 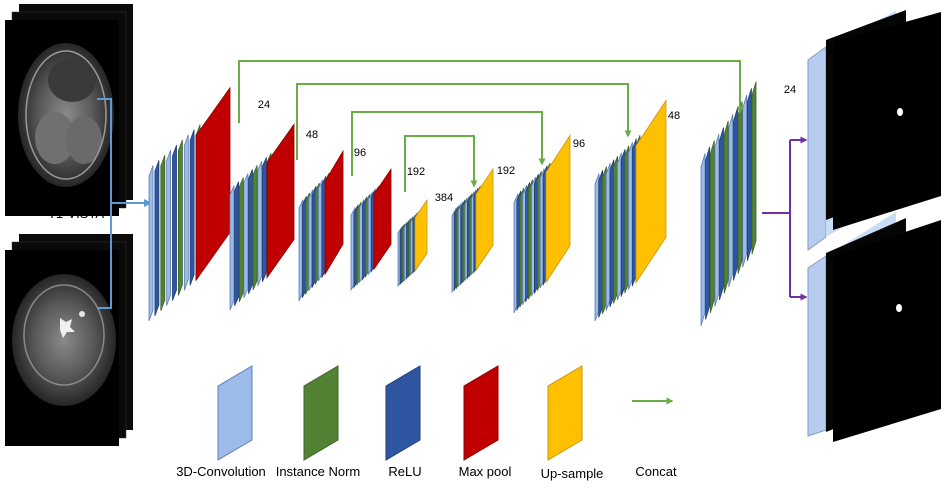 What do you see at coordinates (66, 432) in the screenshot?
I see `input-label-tof: TOF` at bounding box center [66, 432].